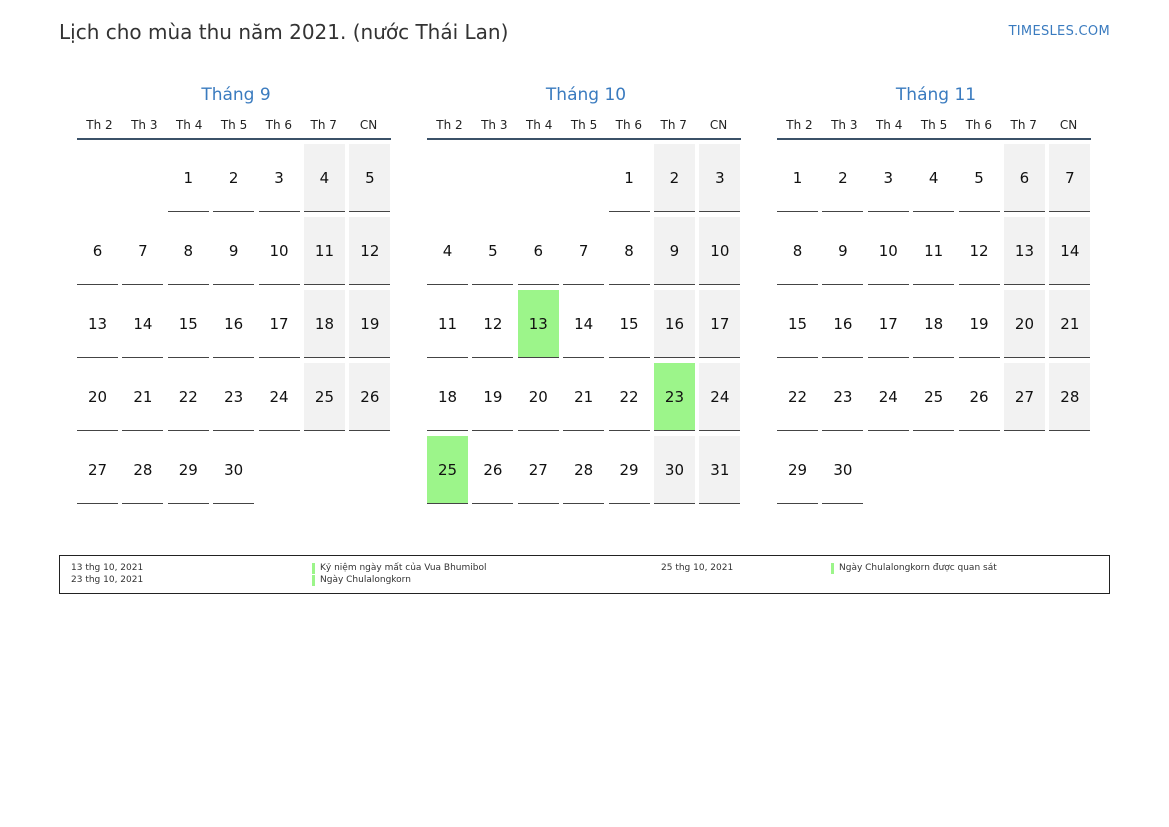 The height and width of the screenshot is (827, 1169). Describe the element at coordinates (107, 568) in the screenshot. I see `legend-date: 13 thg 10, 2021` at that location.